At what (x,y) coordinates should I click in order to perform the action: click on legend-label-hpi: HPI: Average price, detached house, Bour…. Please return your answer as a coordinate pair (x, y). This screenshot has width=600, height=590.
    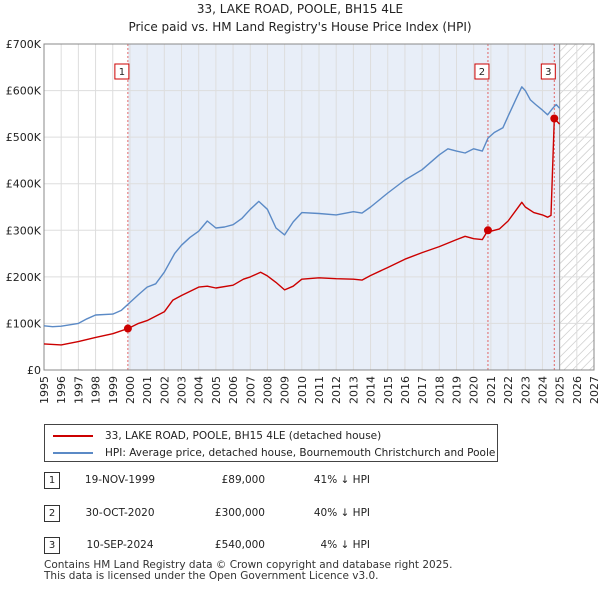
    Looking at the image, I should click on (300, 453).